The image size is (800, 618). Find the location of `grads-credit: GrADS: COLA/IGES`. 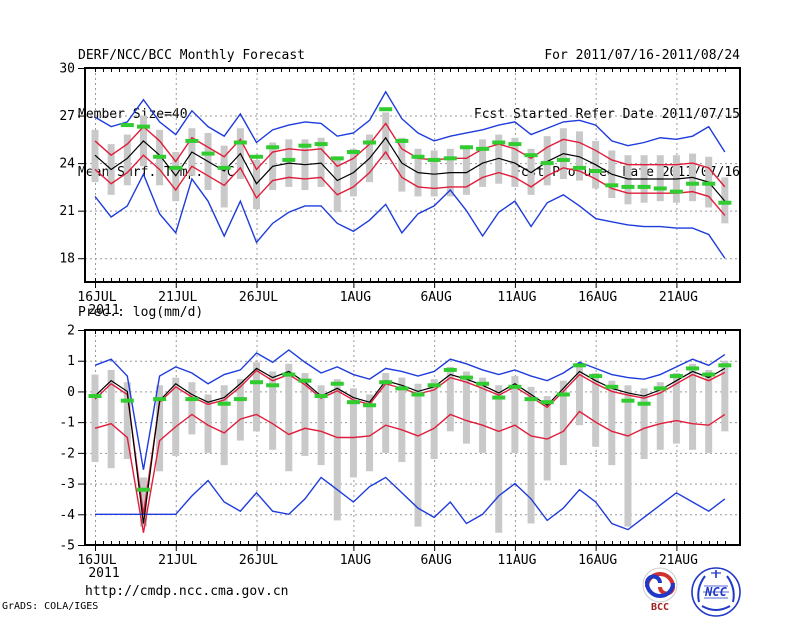

grads-credit: GrADS: COLA/IGES is located at coordinates (50, 606).